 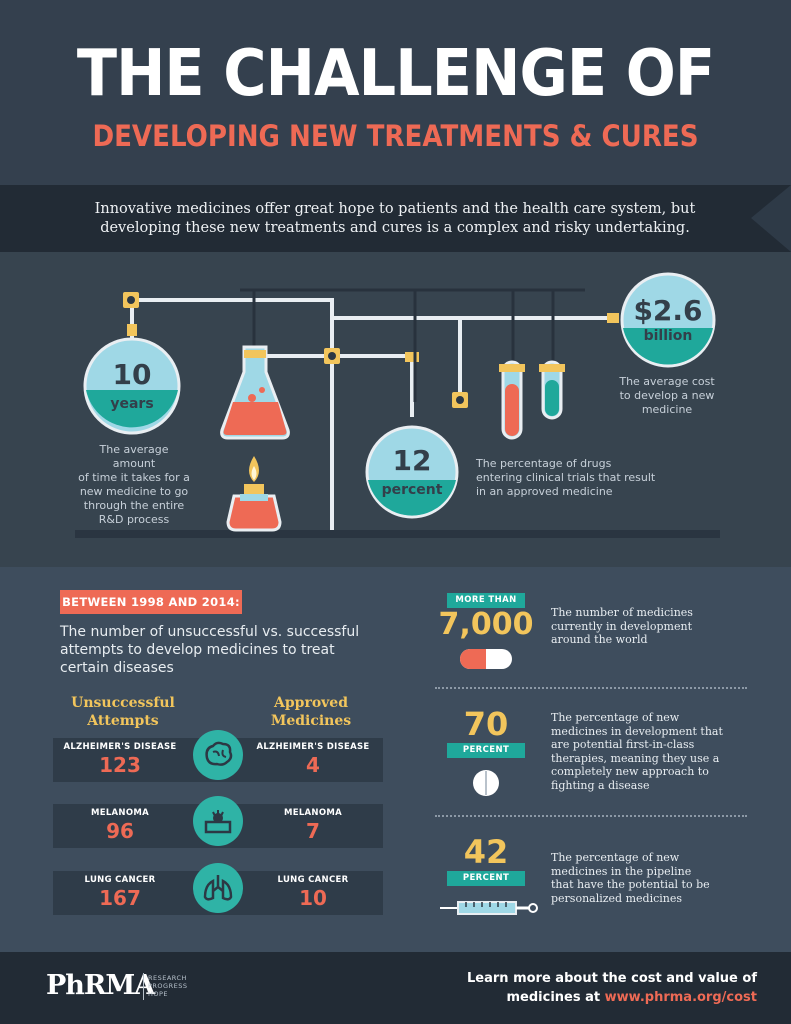 I want to click on cost-caption-line: to develop a new, so click(x=667, y=395).